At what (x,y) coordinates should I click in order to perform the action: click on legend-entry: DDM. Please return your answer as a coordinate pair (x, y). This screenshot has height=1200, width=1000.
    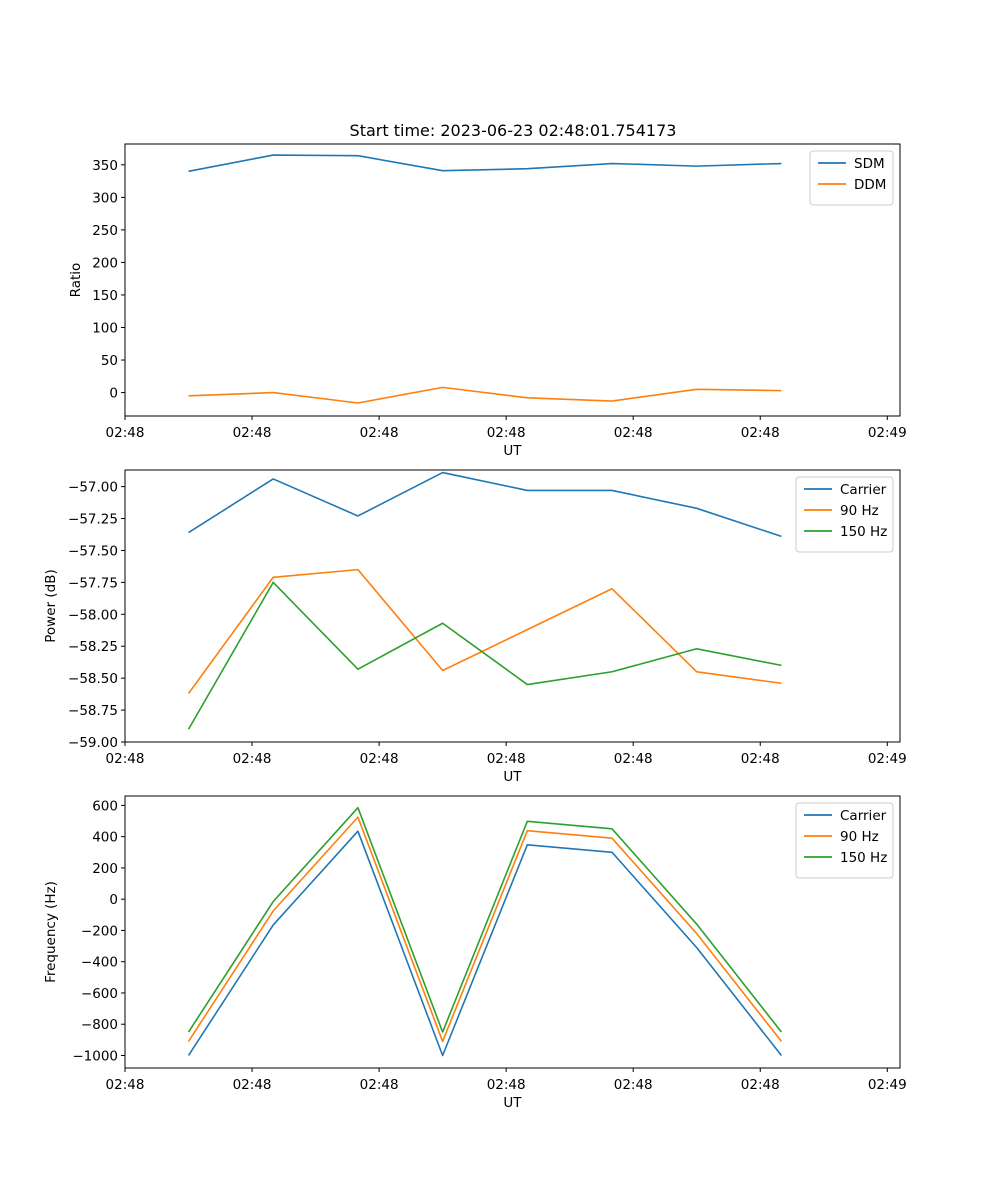
    Looking at the image, I should click on (870, 185).